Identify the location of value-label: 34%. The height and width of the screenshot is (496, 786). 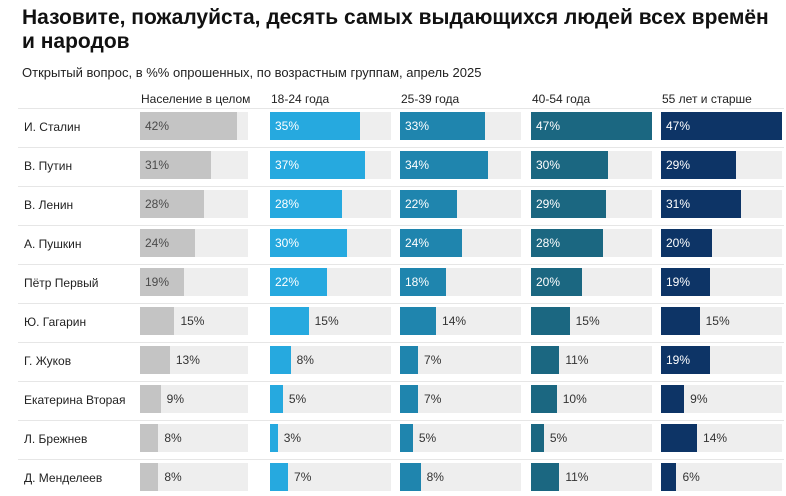
(417, 165).